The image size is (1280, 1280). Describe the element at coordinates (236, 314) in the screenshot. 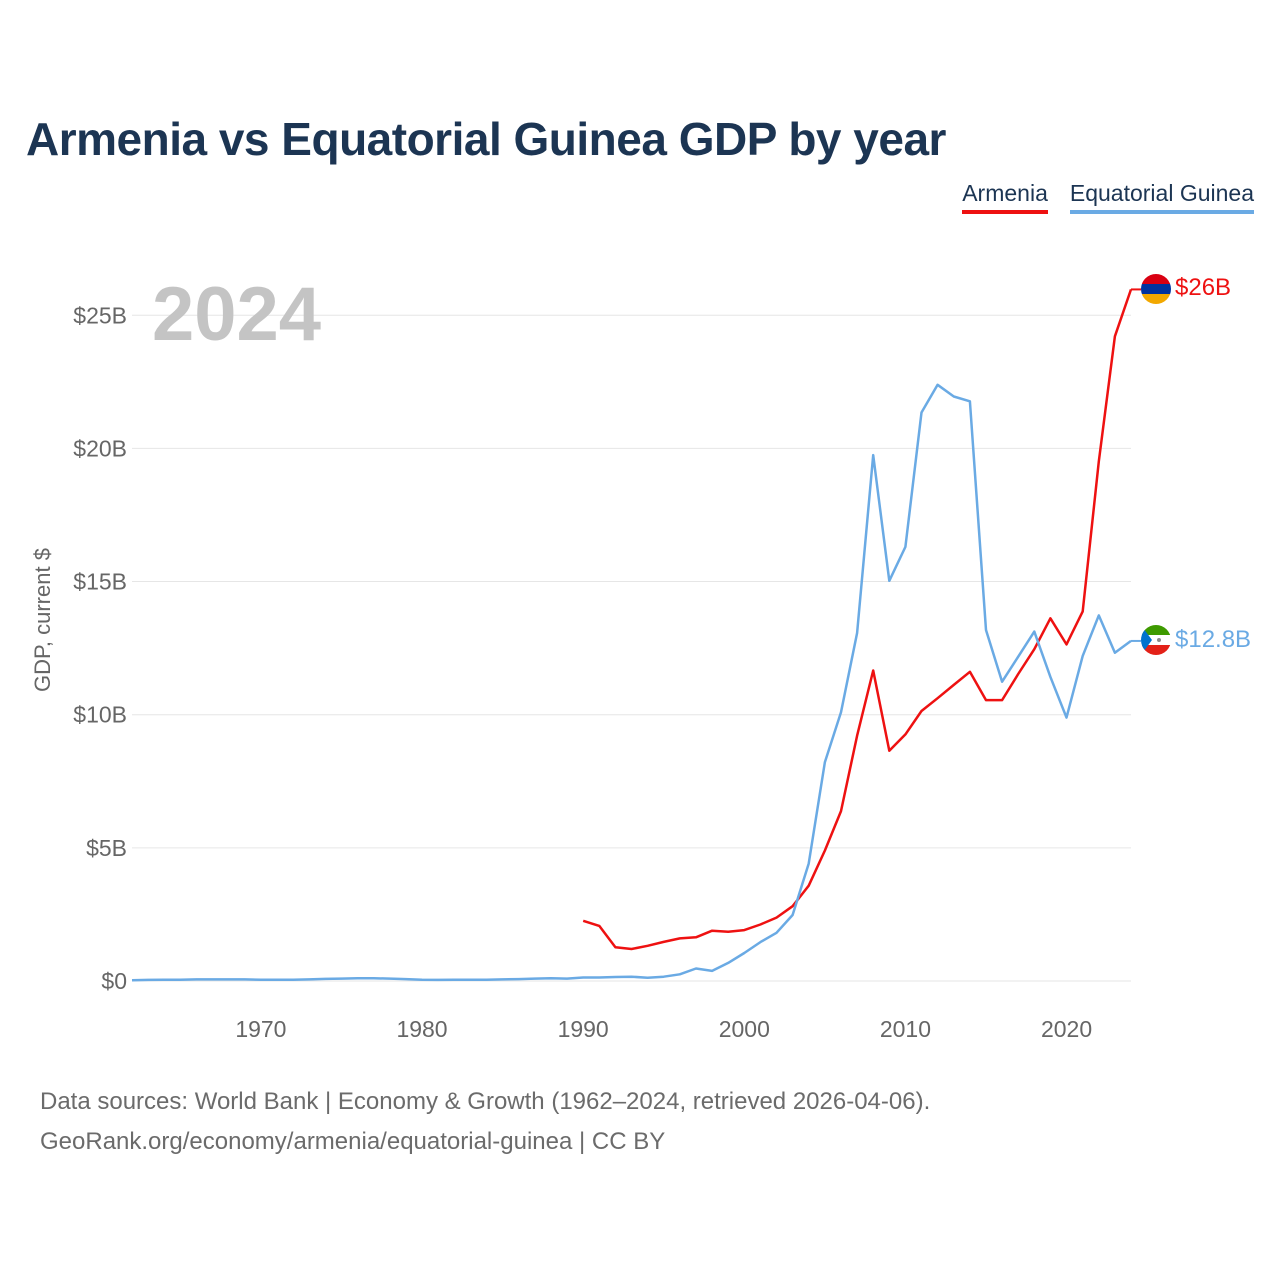

I see `year-watermark: 2024` at that location.